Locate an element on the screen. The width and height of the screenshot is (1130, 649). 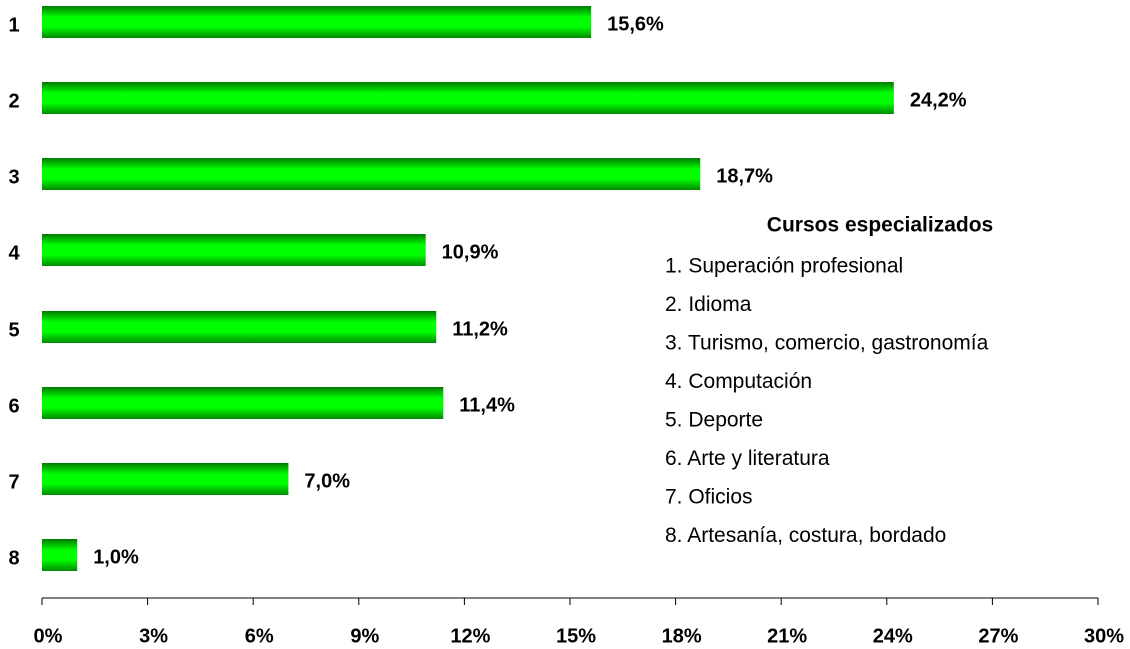
legend-item: 8. Artesanía, costura, bordado is located at coordinates (805, 535).